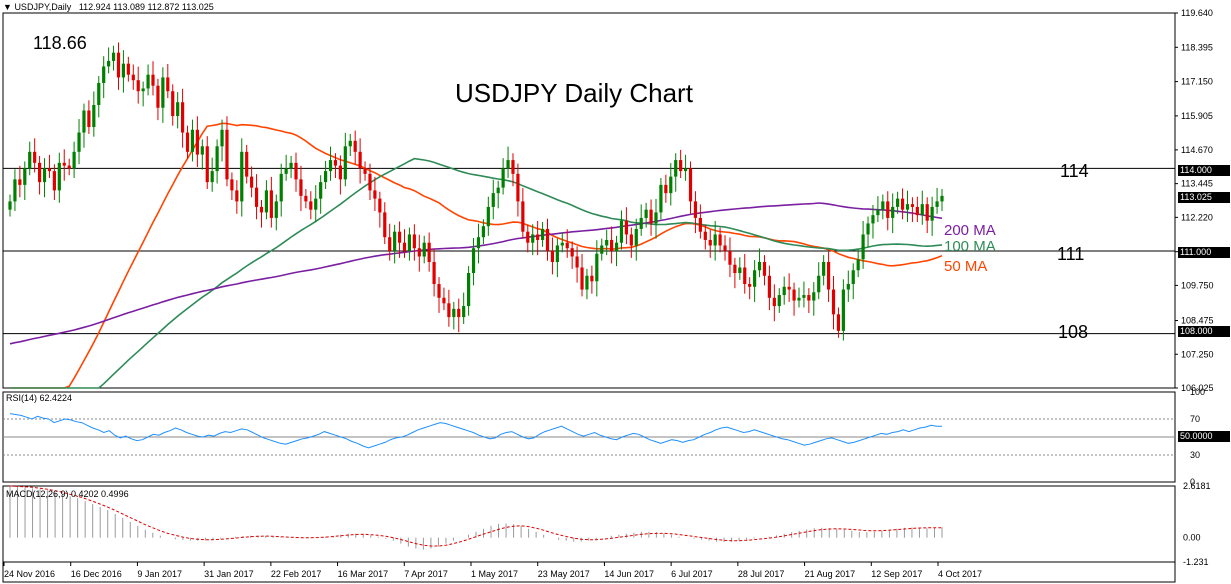 The image size is (1231, 584). Describe the element at coordinates (229, 574) in the screenshot. I see `xtick-label-3: 31 Jan 2017` at that location.